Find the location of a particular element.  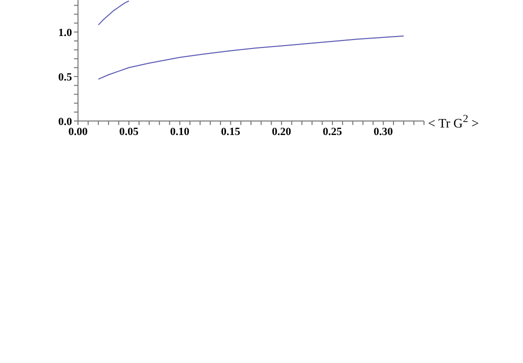

y-tick-label: 0.5 is located at coordinates (65, 77).